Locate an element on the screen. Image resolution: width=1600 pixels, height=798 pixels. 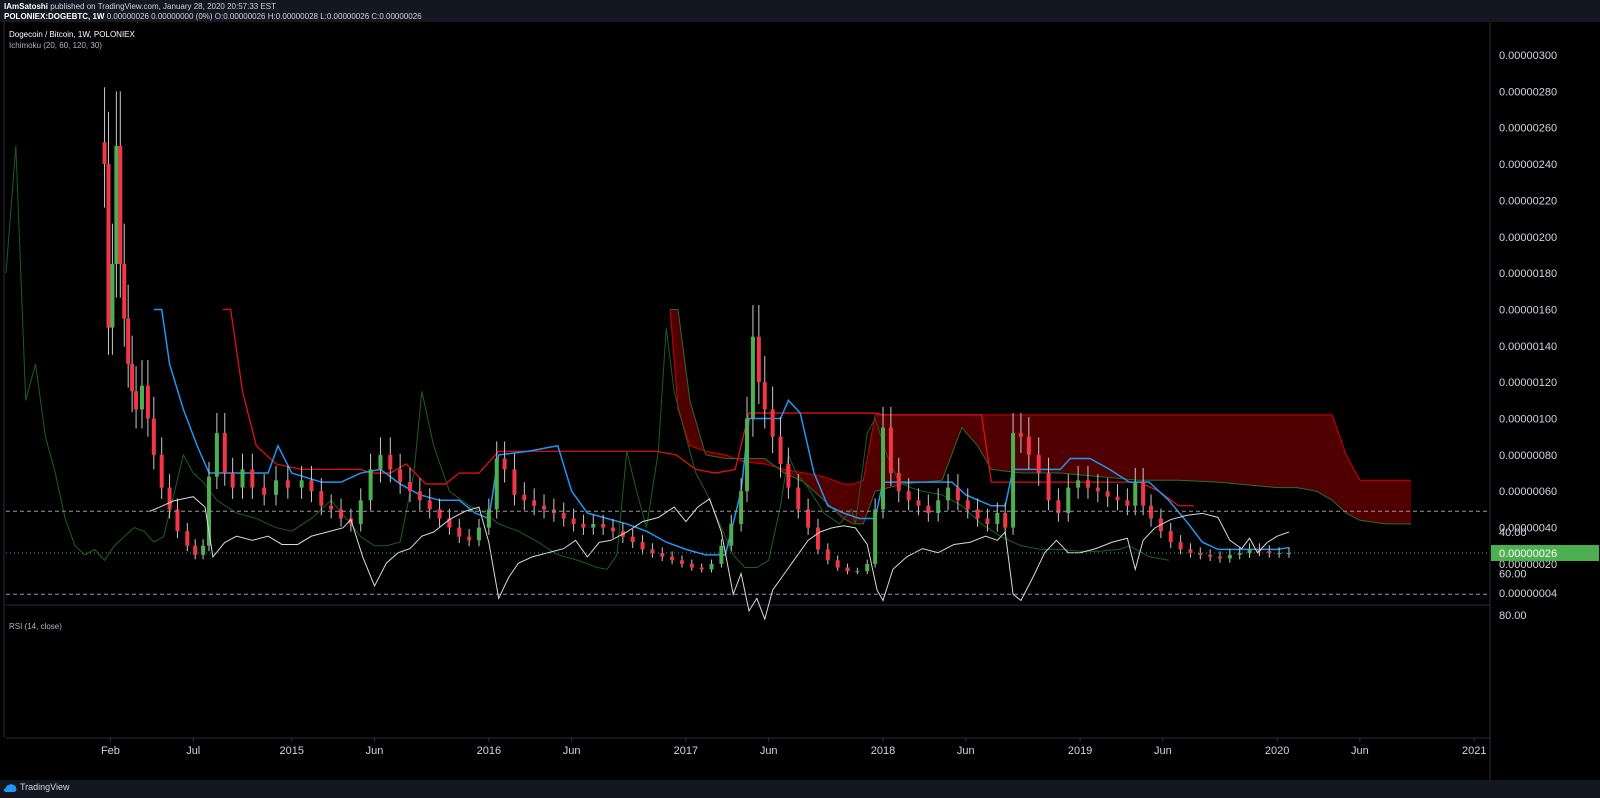
time-tick-label: 2015 is located at coordinates (292, 751).